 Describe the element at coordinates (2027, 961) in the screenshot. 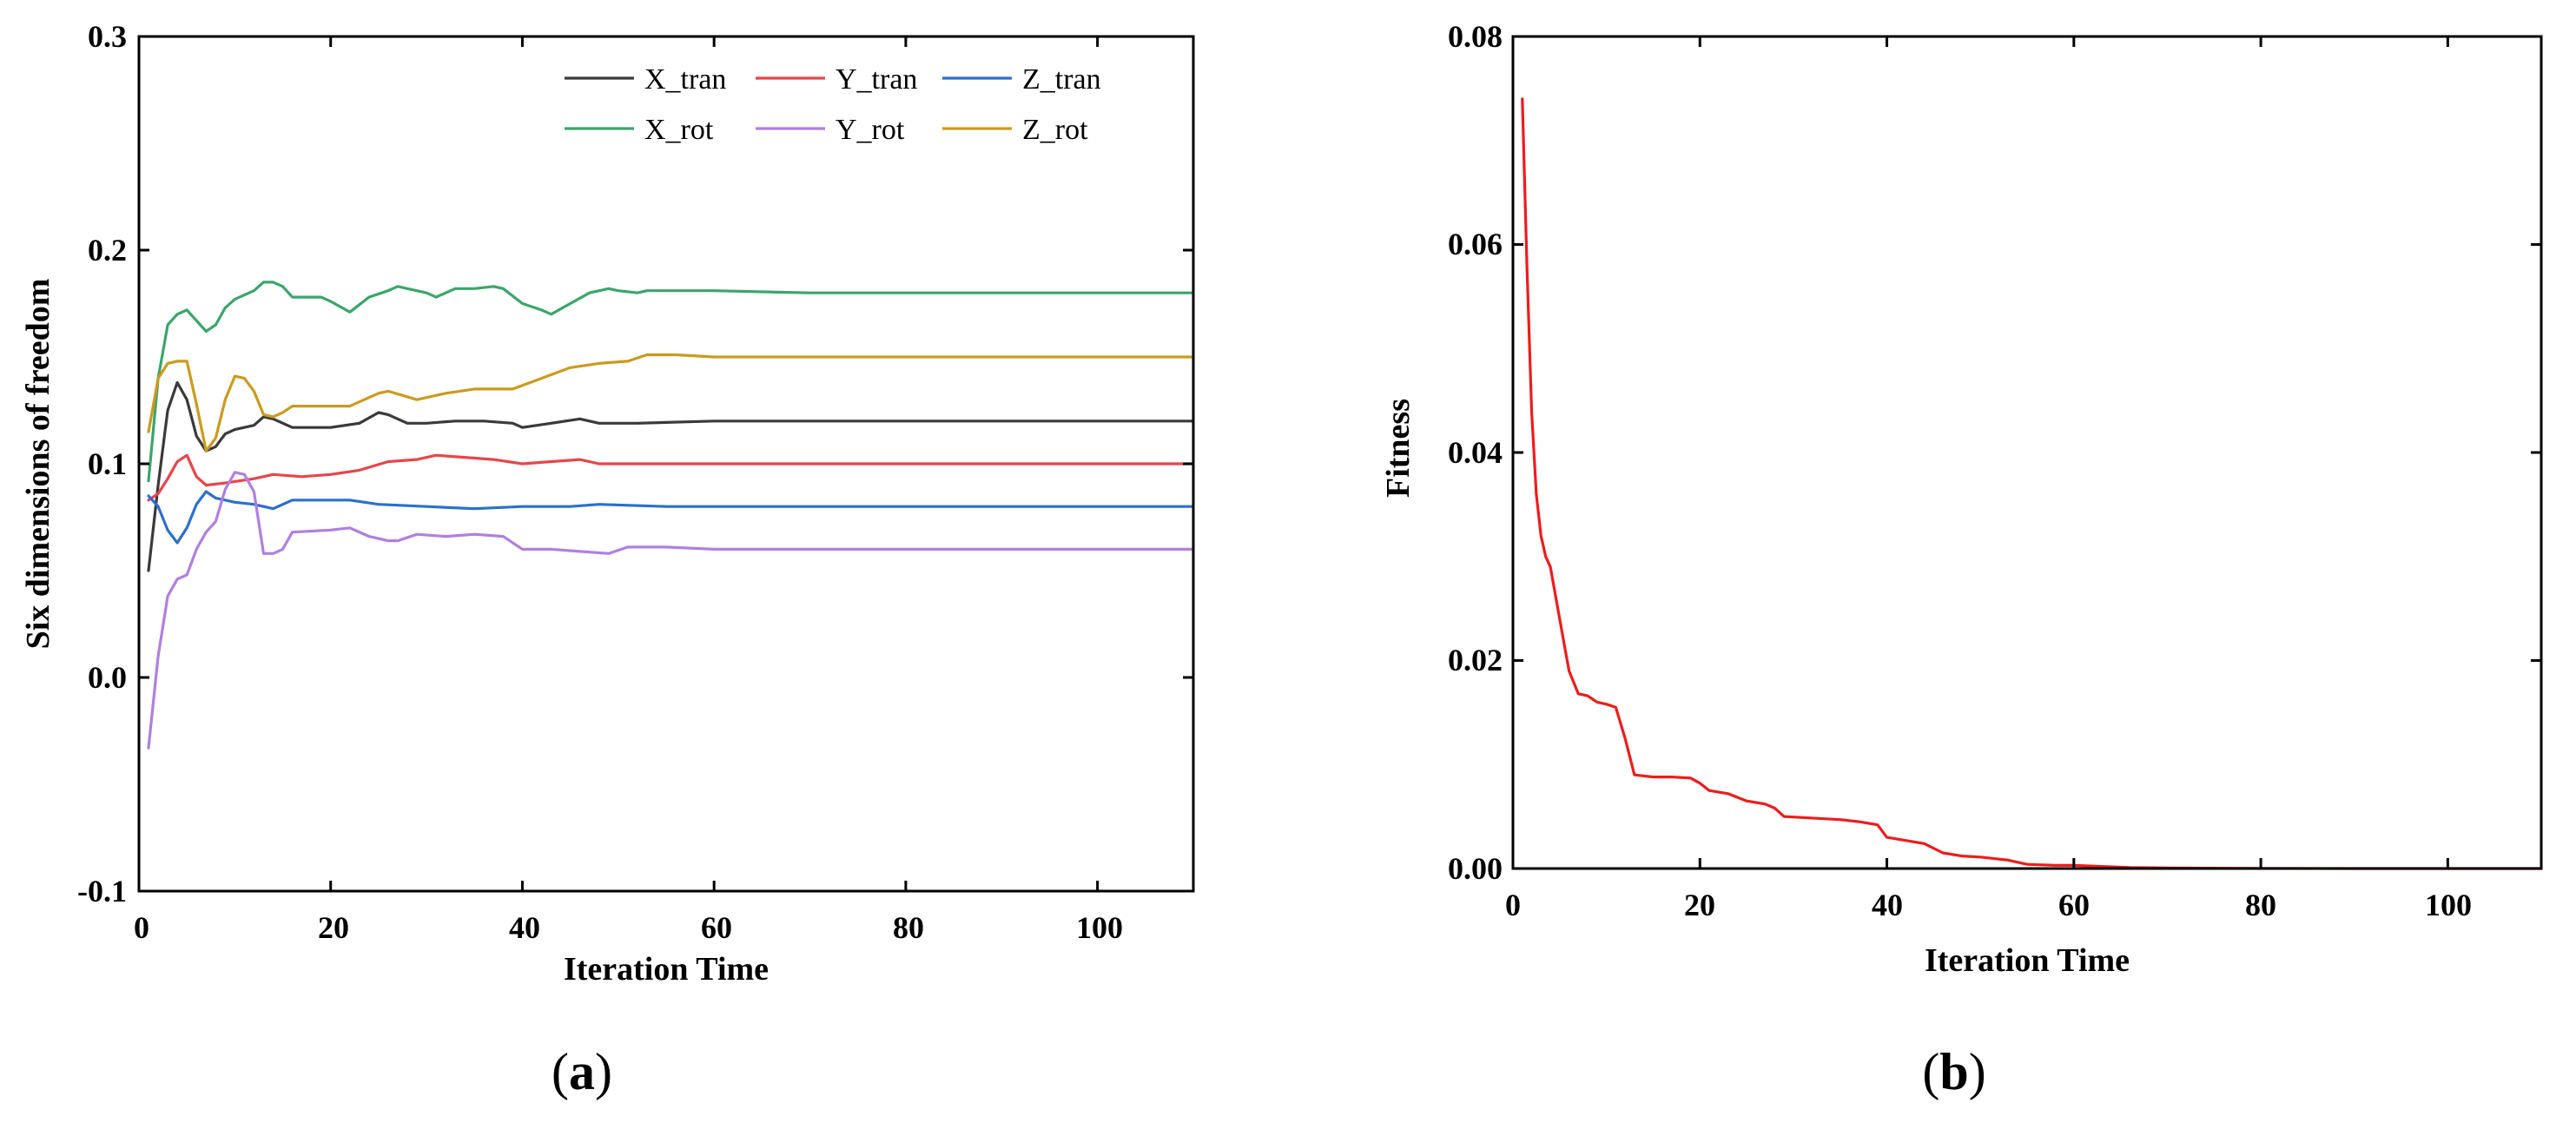

I see `chart-b-xlabel: Iteration Time` at that location.